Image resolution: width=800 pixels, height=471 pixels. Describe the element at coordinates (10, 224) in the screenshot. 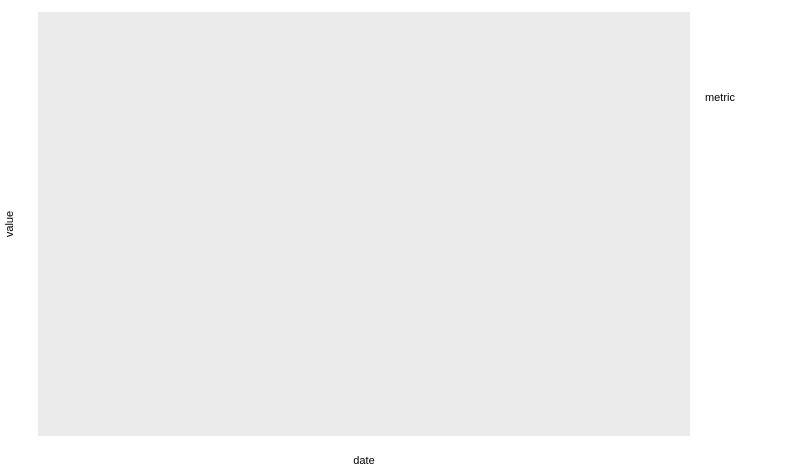

I see `y-axis-label: value` at that location.